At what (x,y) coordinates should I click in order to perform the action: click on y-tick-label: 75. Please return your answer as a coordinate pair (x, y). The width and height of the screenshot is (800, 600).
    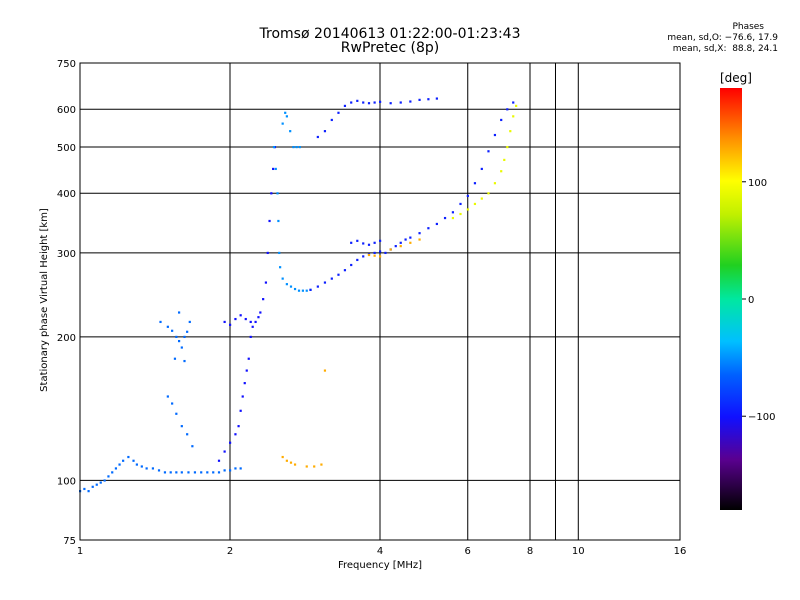
    Looking at the image, I should click on (69, 541).